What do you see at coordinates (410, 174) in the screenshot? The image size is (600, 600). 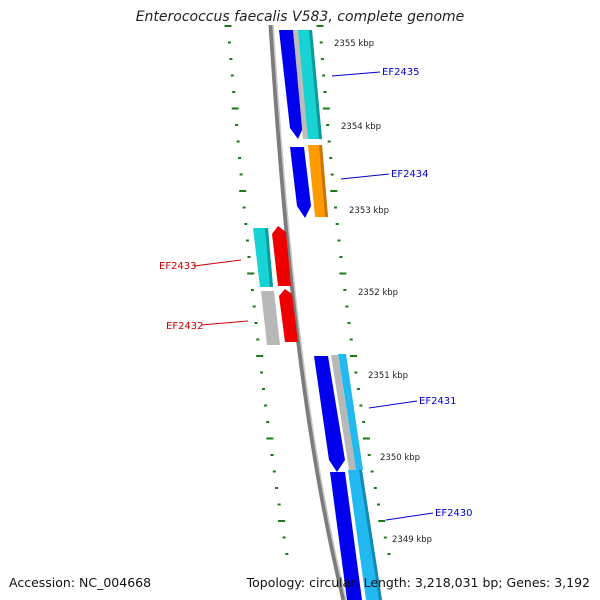 I see `gene-label-ef2434: EF2434` at bounding box center [410, 174].